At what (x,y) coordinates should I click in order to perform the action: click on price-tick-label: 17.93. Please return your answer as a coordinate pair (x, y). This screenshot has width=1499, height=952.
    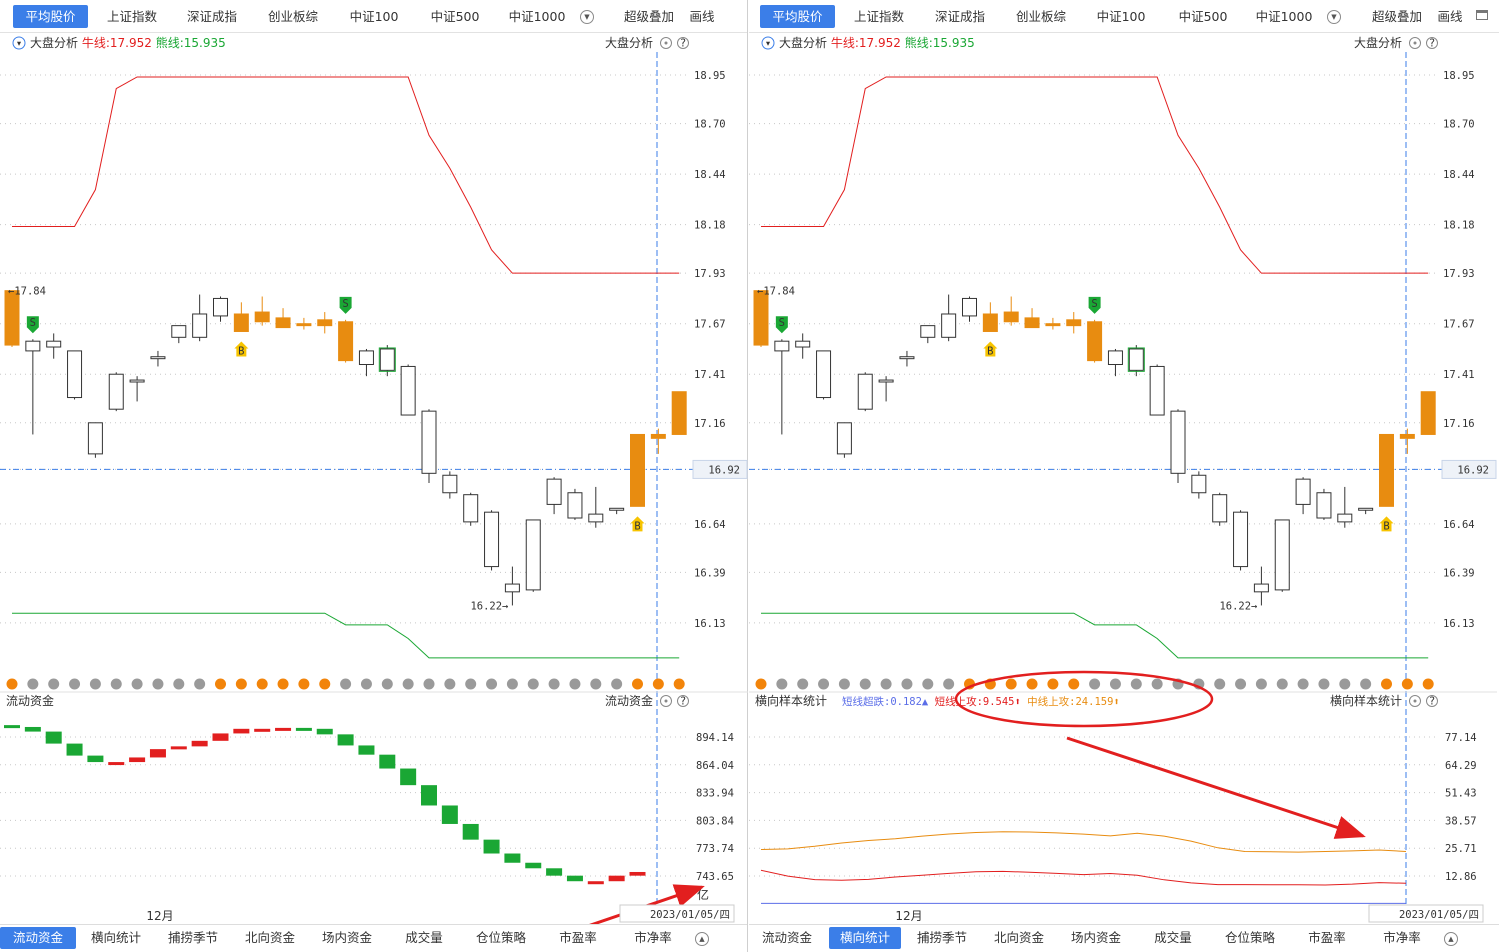
    Looking at the image, I should click on (710, 274).